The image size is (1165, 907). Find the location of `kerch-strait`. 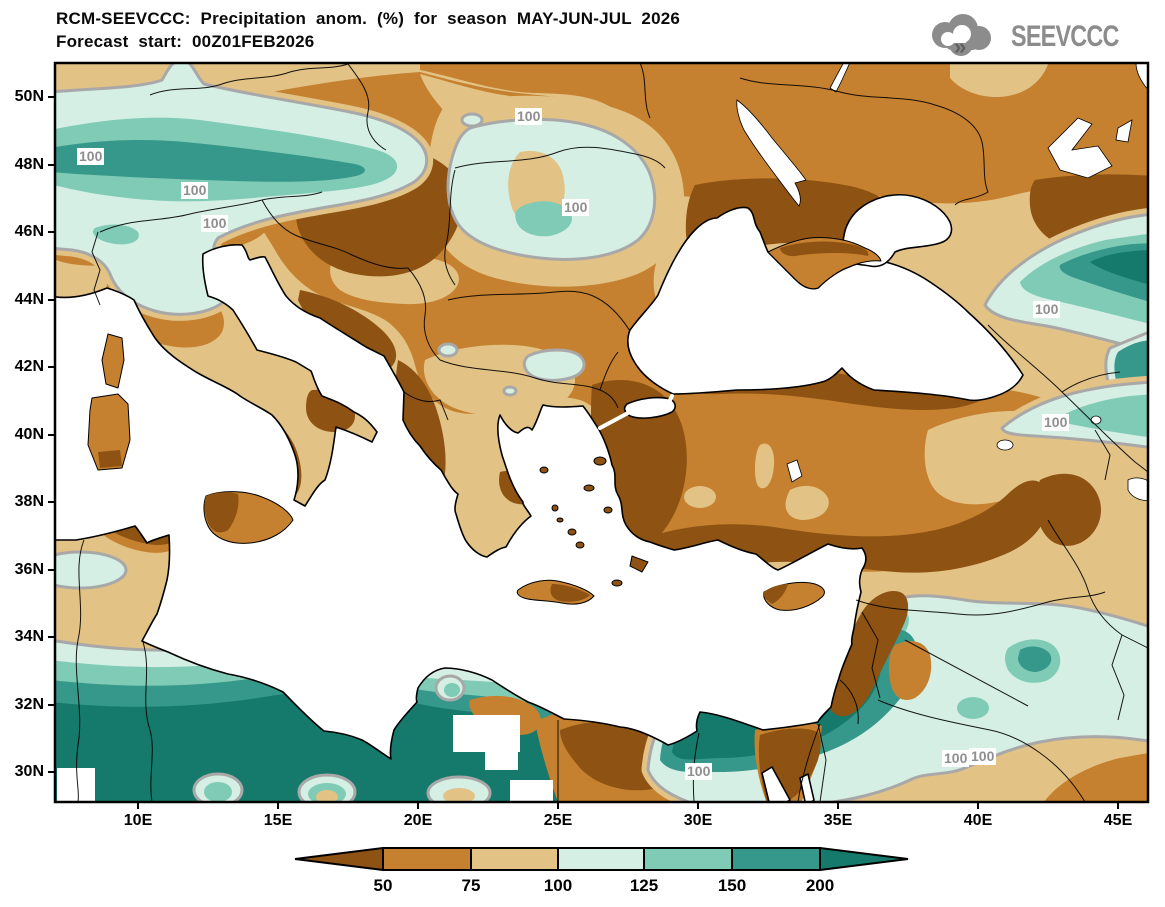

kerch-strait is located at coordinates (885, 256).